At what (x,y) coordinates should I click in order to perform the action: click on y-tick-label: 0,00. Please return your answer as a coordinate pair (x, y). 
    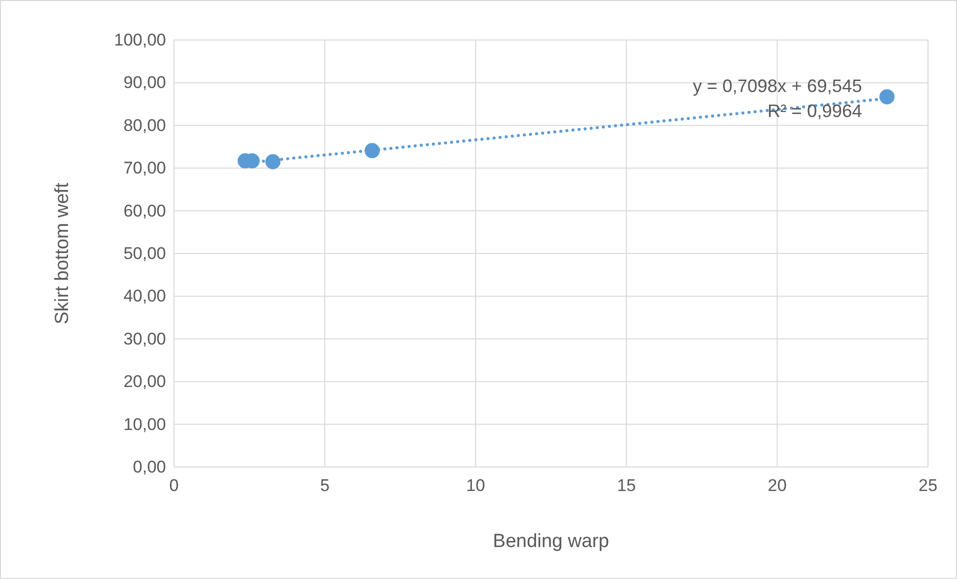
    Looking at the image, I should click on (149, 466).